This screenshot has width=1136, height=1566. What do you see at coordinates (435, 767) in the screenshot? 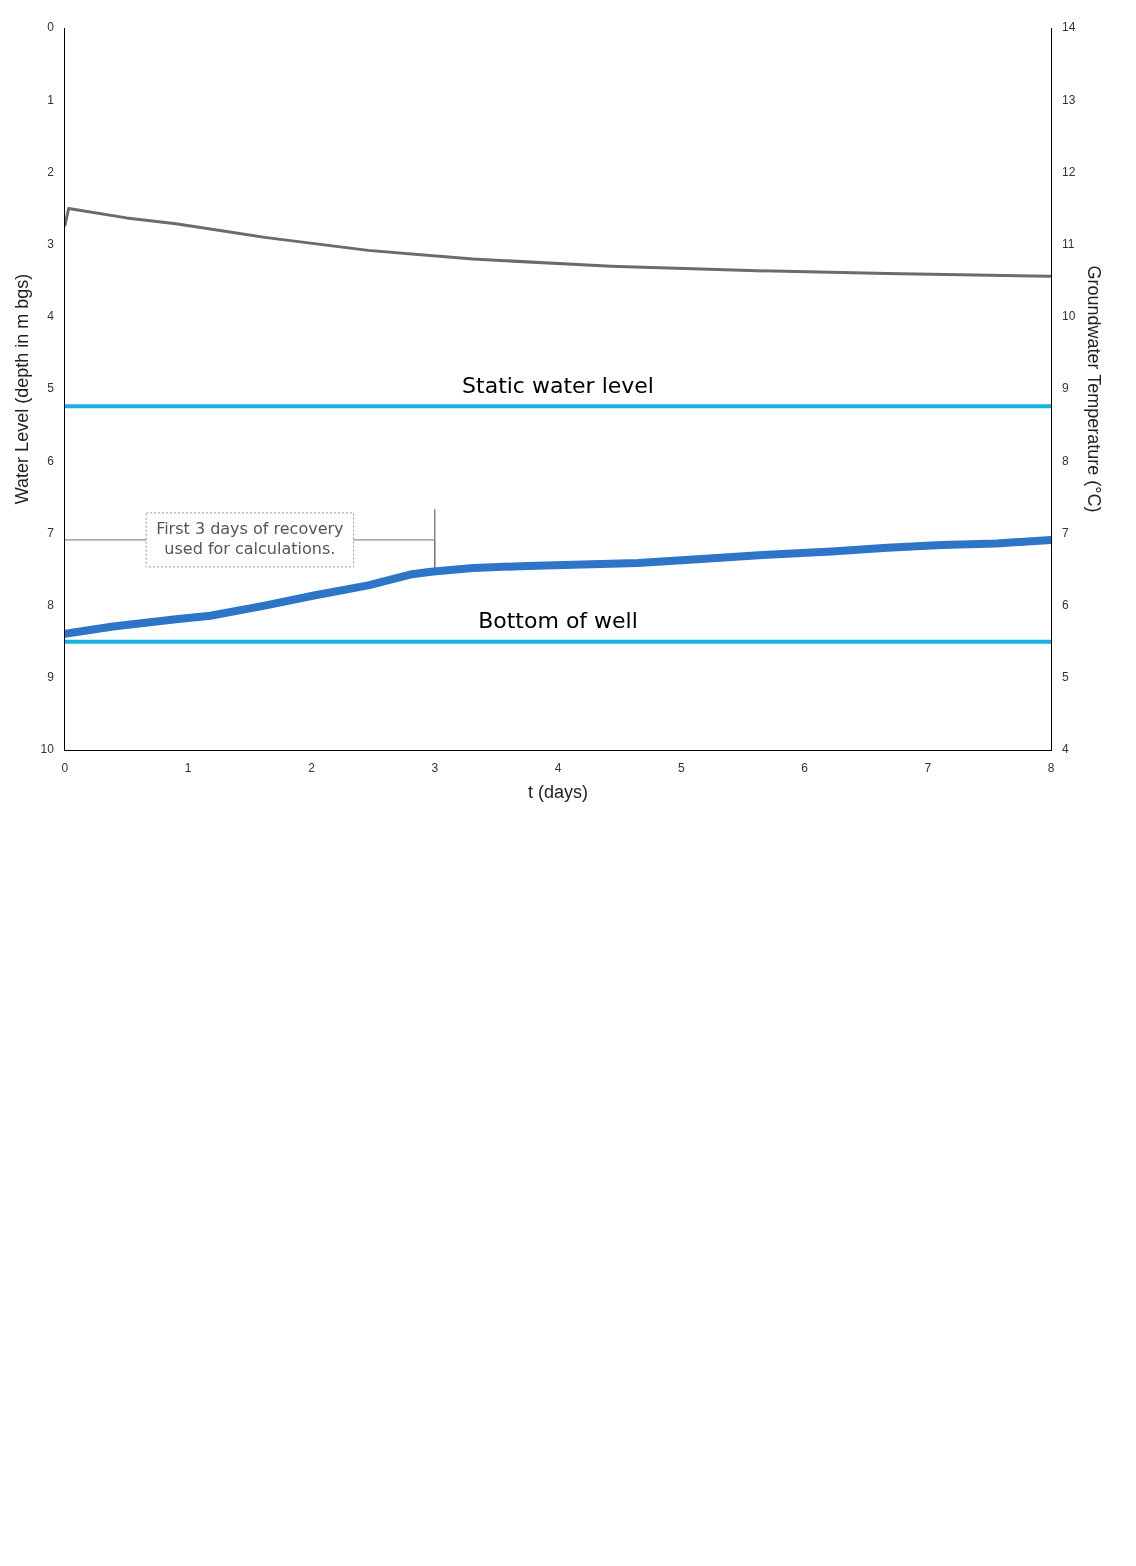
I see `x-tick-label: 3` at bounding box center [435, 767].